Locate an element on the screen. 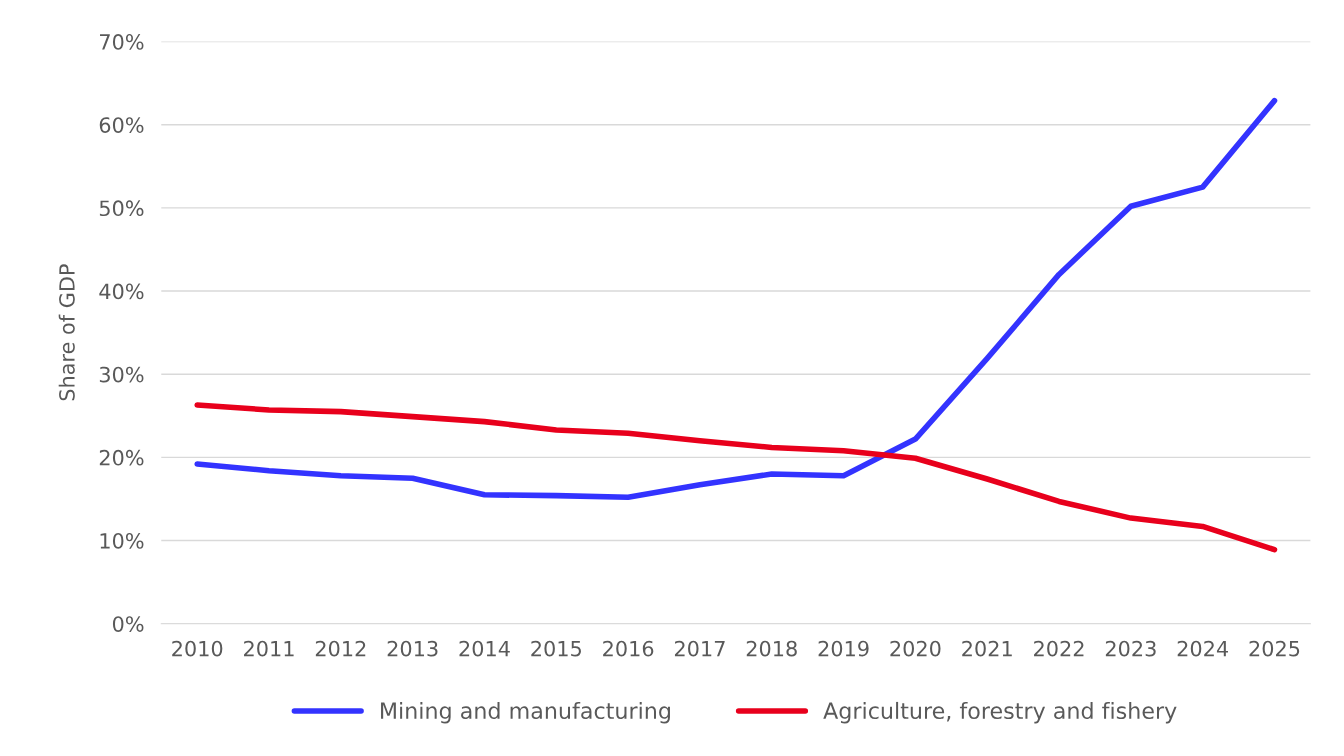 The image size is (1344, 756). y-tick-label: 70% is located at coordinates (122, 42).